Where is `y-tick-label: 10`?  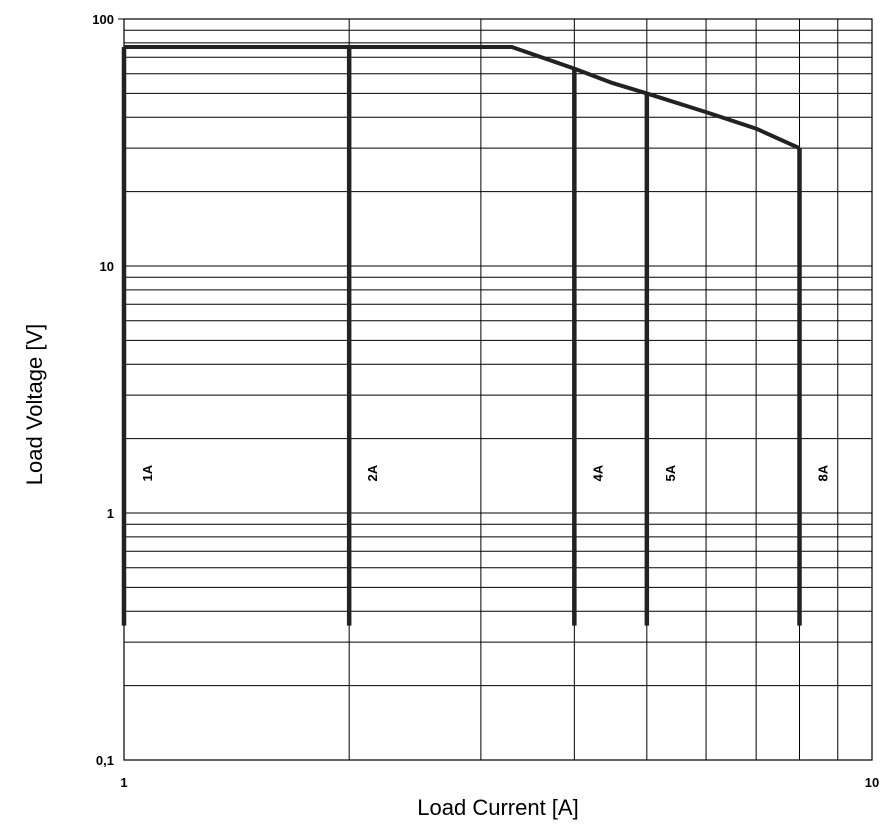 y-tick-label: 10 is located at coordinates (107, 266).